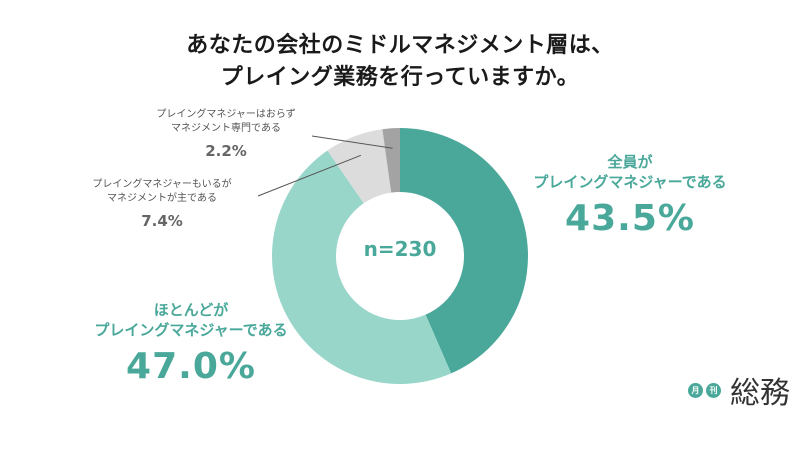 The height and width of the screenshot is (450, 800). What do you see at coordinates (400, 62) in the screenshot?
I see `chart-title: あなたの会社のミドルマネジメント層は、 プレイング業務を行っていますか。` at bounding box center [400, 62].